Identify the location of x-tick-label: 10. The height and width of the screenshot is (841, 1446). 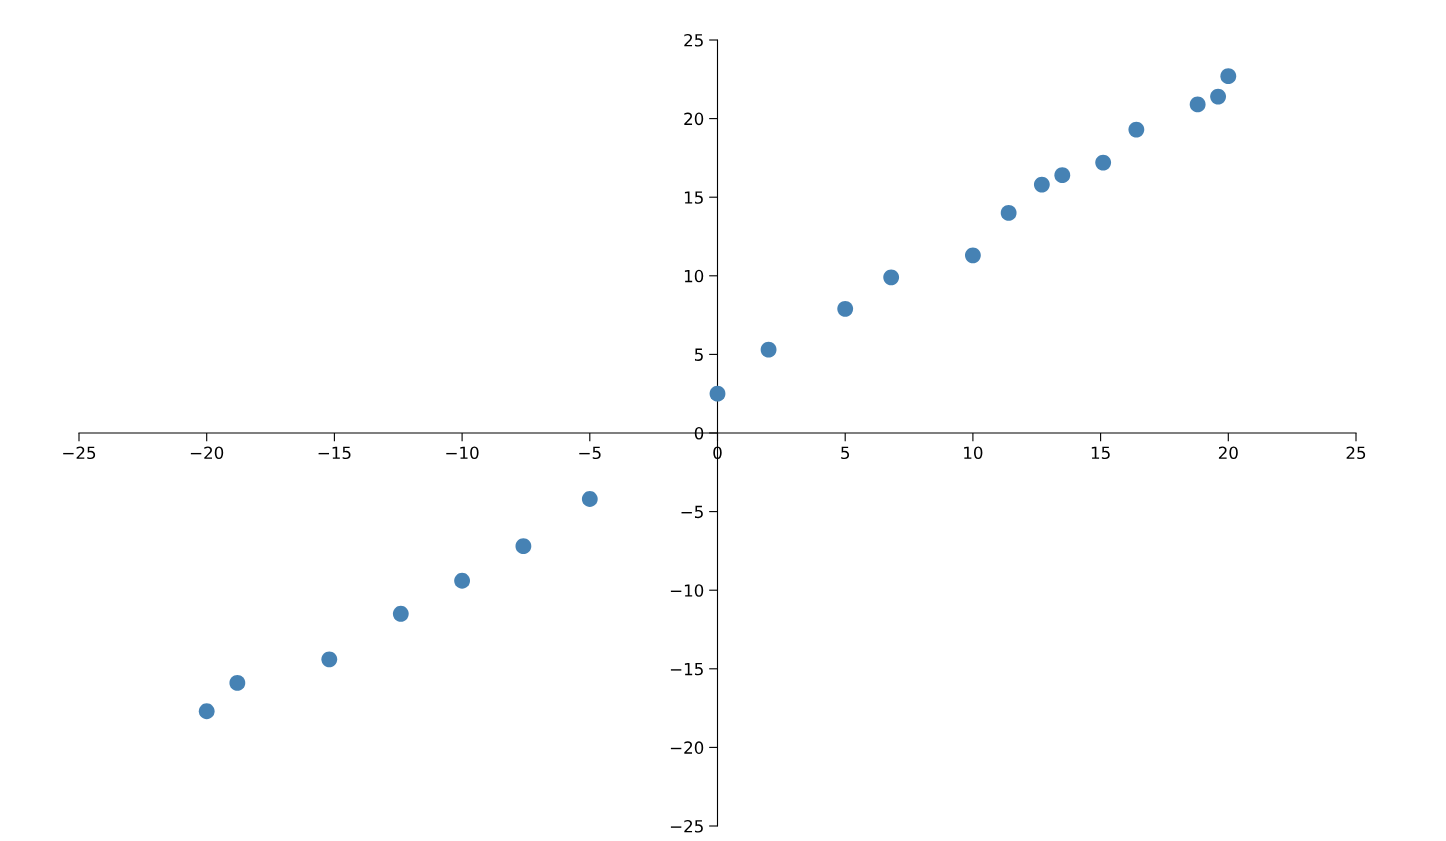
(973, 453).